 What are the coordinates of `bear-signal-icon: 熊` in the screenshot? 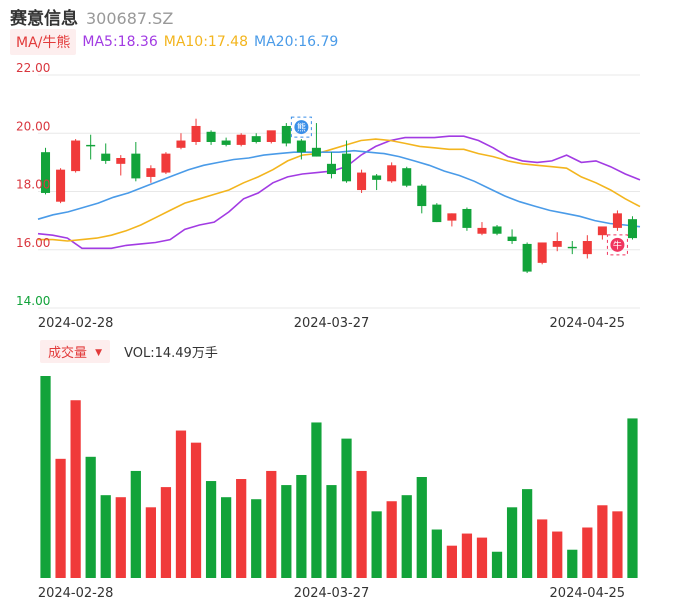 It's located at (301, 127).